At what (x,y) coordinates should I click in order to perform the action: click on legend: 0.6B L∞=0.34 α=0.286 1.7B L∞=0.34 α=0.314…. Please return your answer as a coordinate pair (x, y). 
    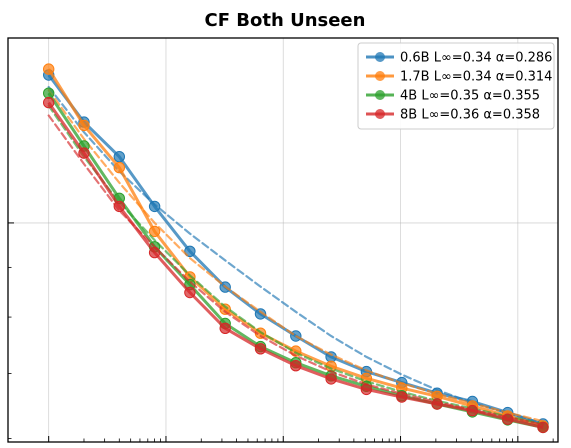
    Looking at the image, I should click on (456, 86).